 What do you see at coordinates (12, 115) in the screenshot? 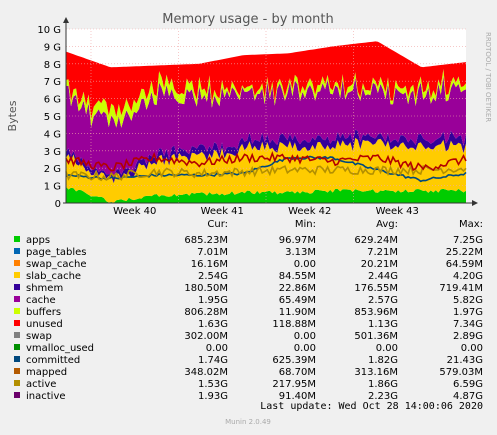
I see `y-axis-label: Bytes` at bounding box center [12, 115].